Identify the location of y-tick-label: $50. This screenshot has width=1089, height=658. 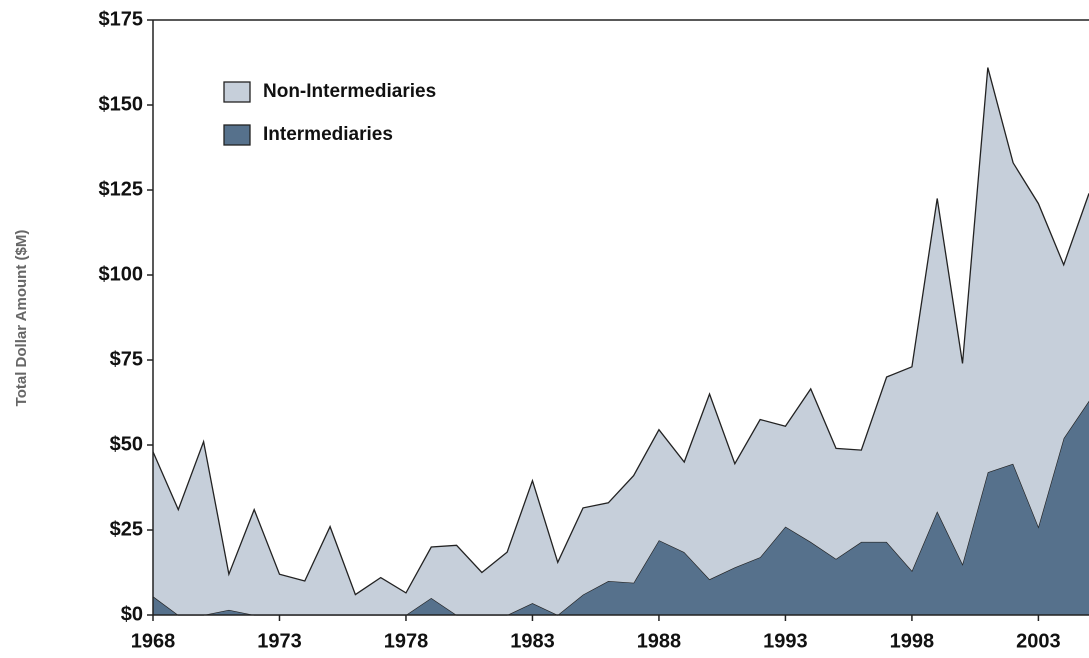
(126, 444).